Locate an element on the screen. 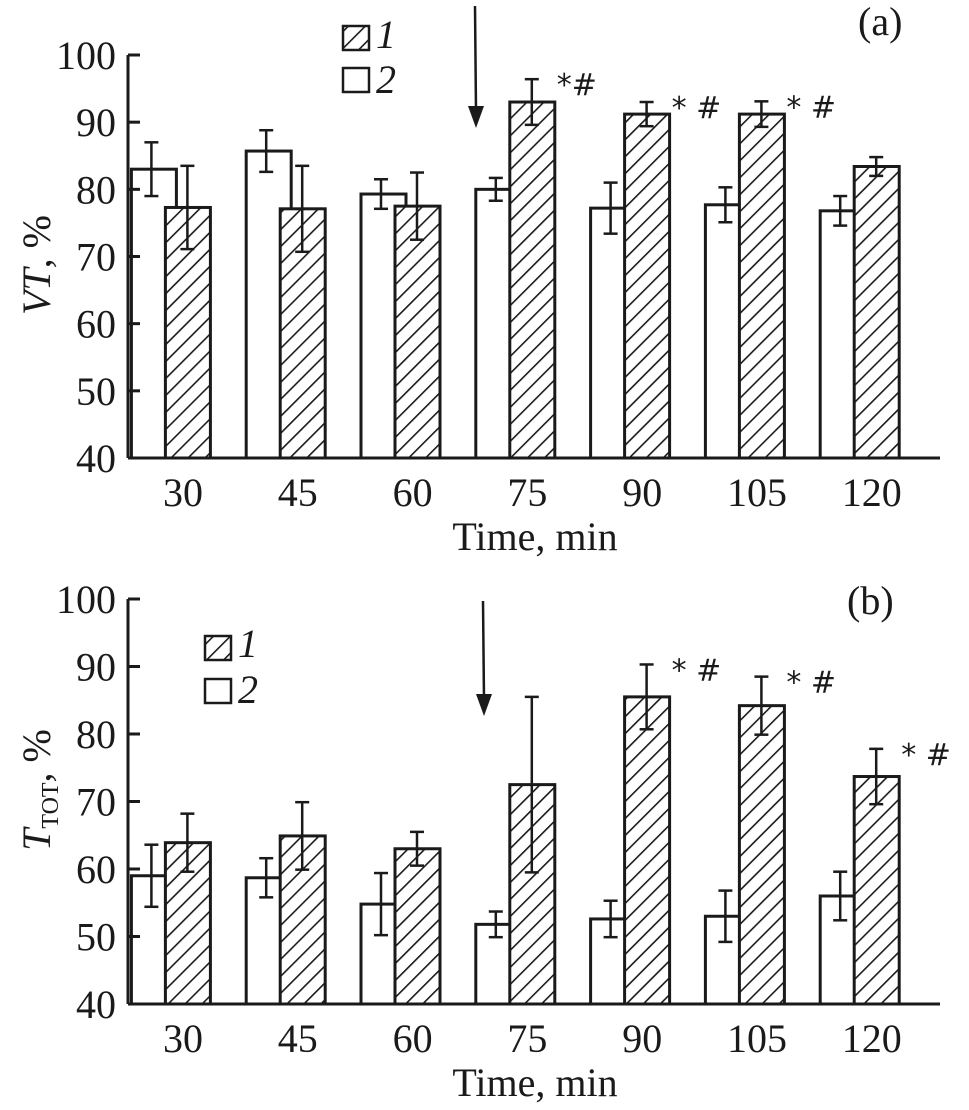 This screenshot has height=1110, width=969. panel-b-ylabel-main: T is located at coordinates (36, 838).